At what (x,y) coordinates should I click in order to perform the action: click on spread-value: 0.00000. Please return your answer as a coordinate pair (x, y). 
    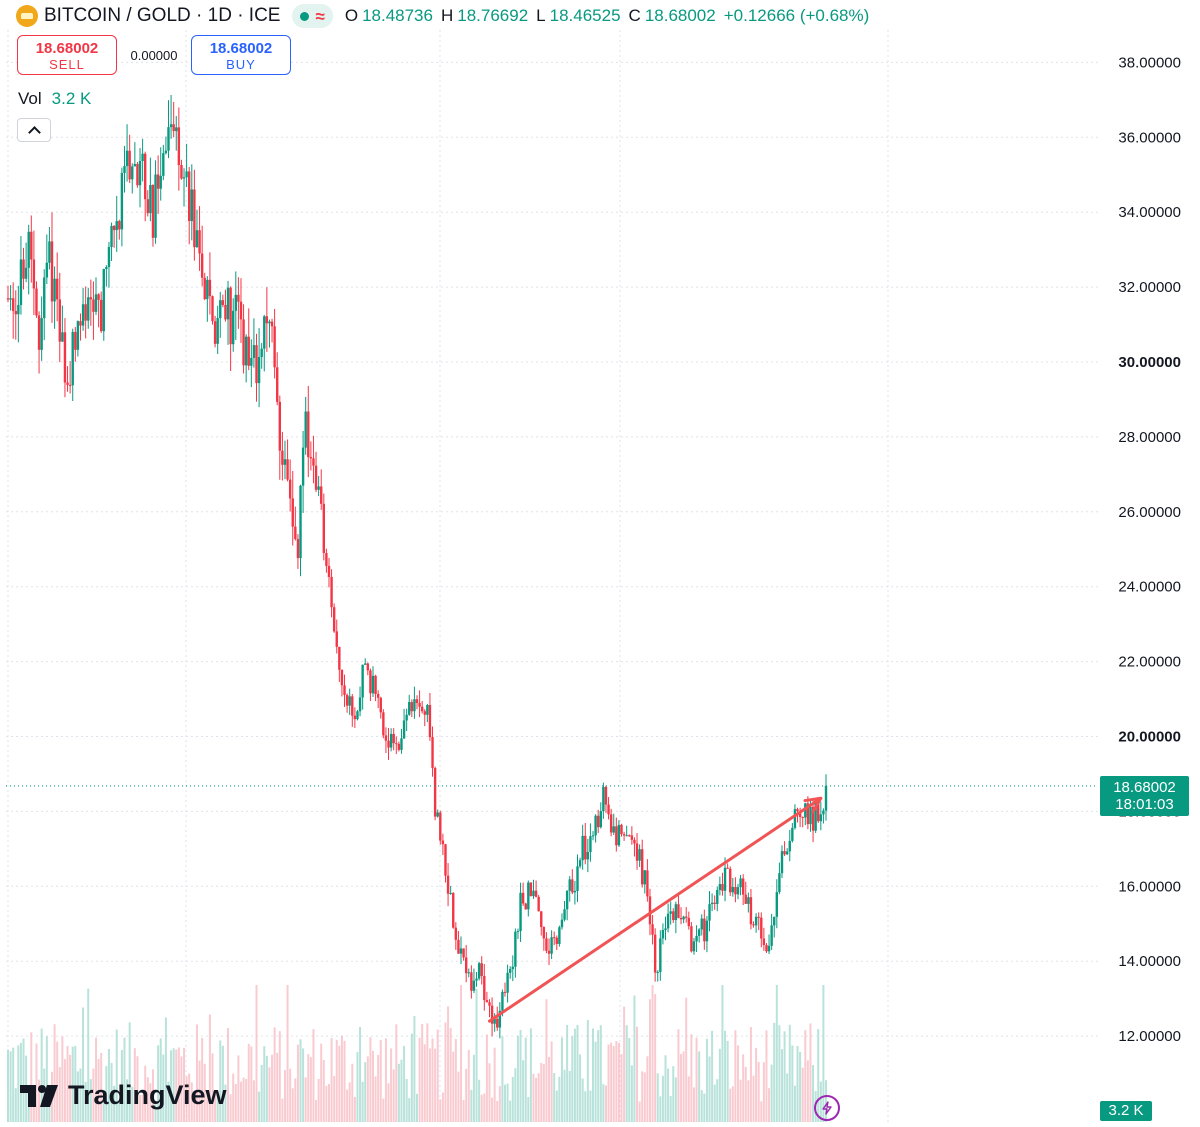
    Looking at the image, I should click on (154, 55).